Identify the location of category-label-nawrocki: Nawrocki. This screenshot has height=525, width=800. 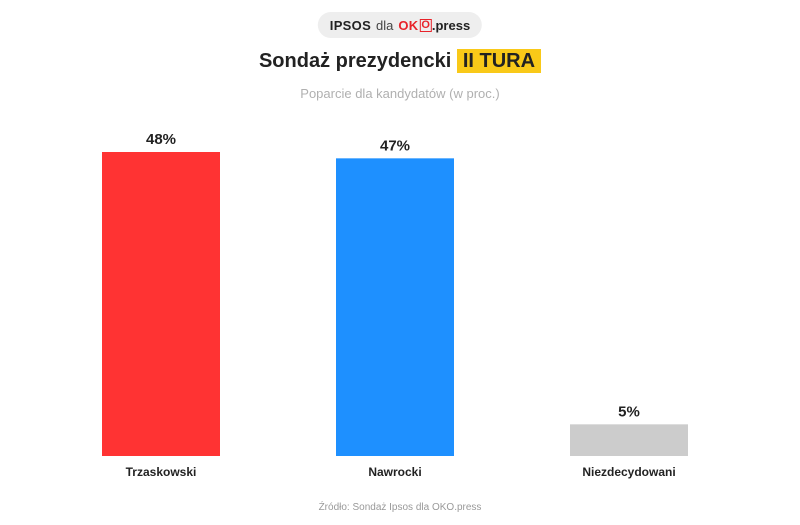
(394, 472).